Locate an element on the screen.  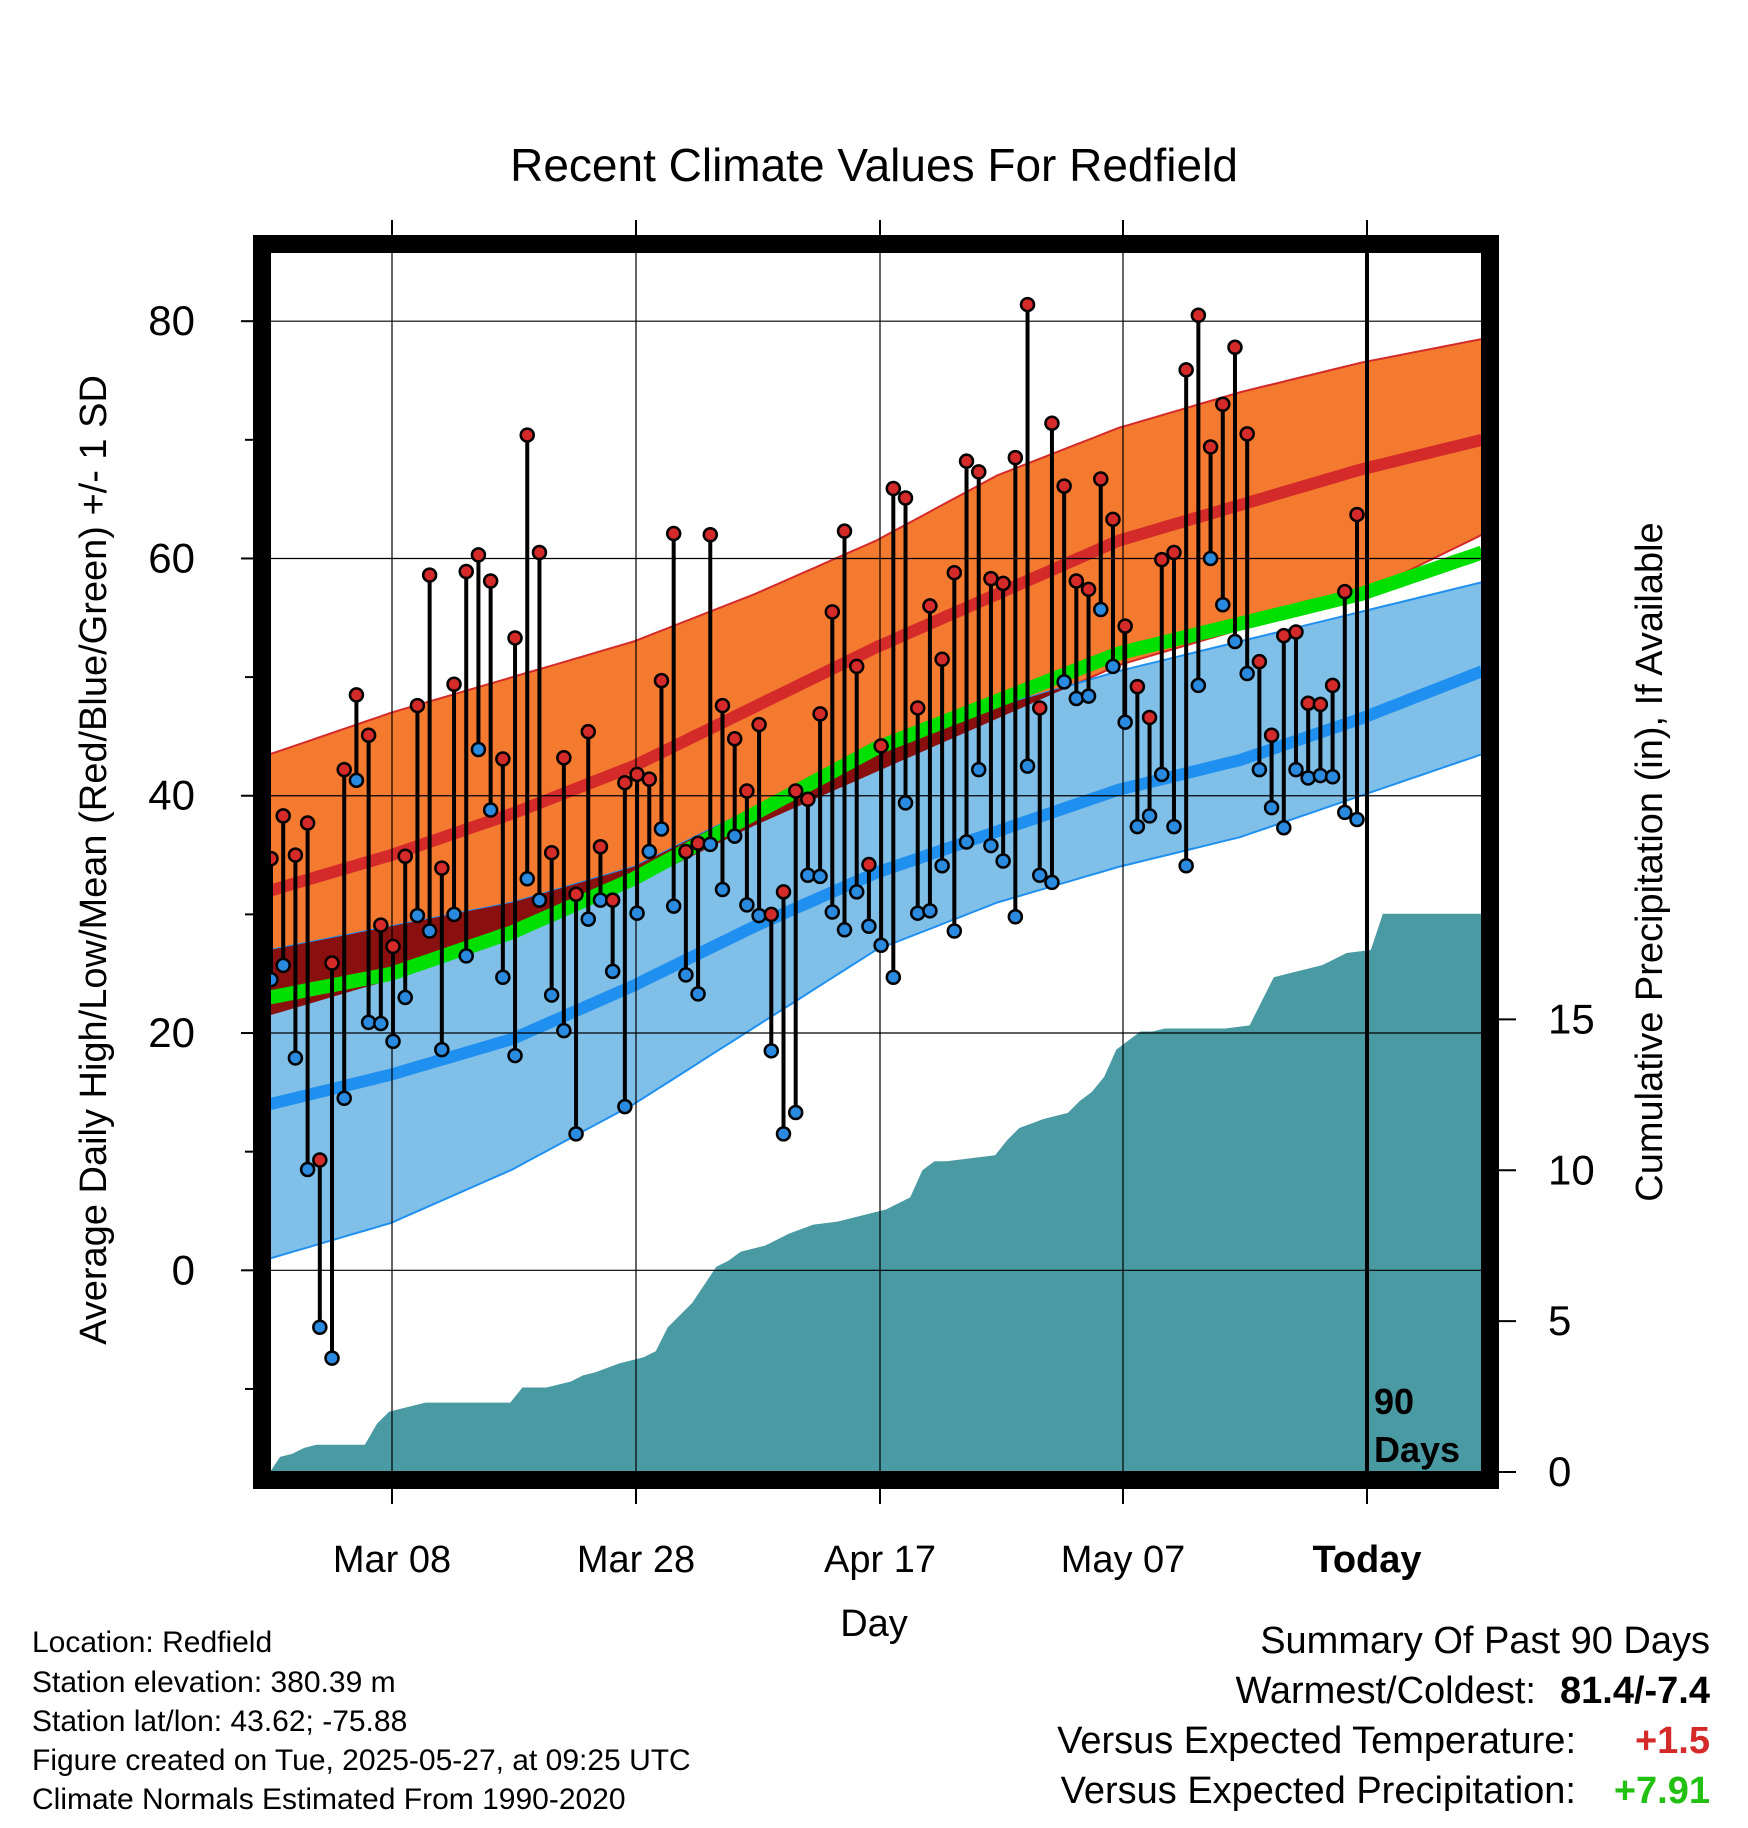
summary-temp-row: Versus Expected Temperature: +1.5 is located at coordinates (1383, 1741).